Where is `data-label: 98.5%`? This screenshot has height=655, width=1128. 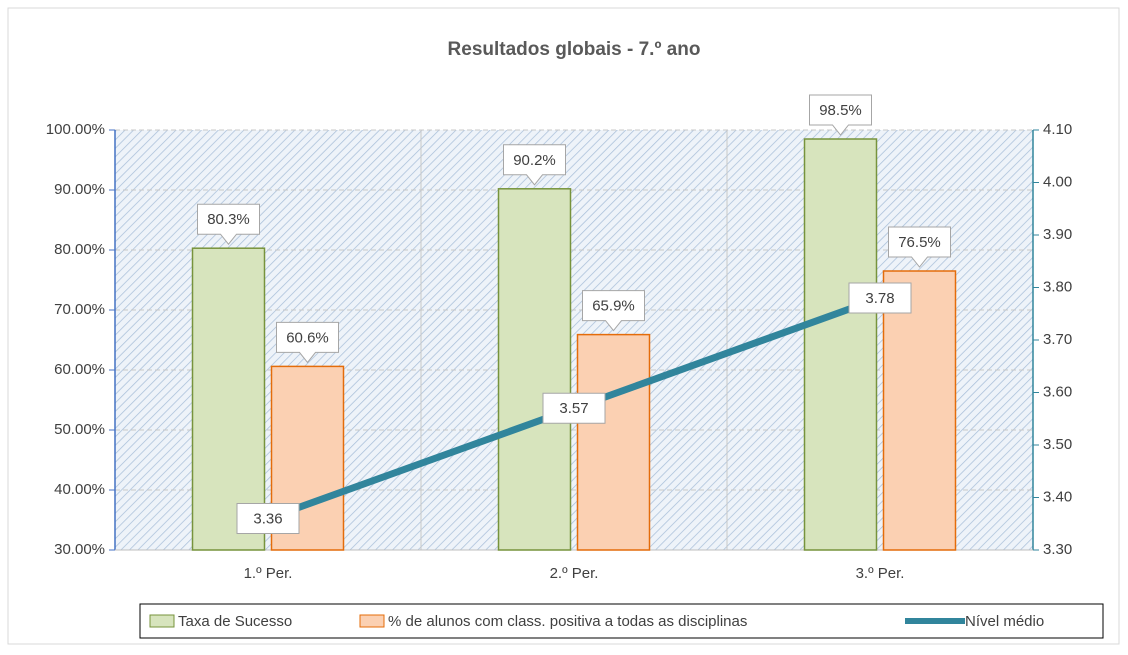
data-label: 98.5% is located at coordinates (840, 110).